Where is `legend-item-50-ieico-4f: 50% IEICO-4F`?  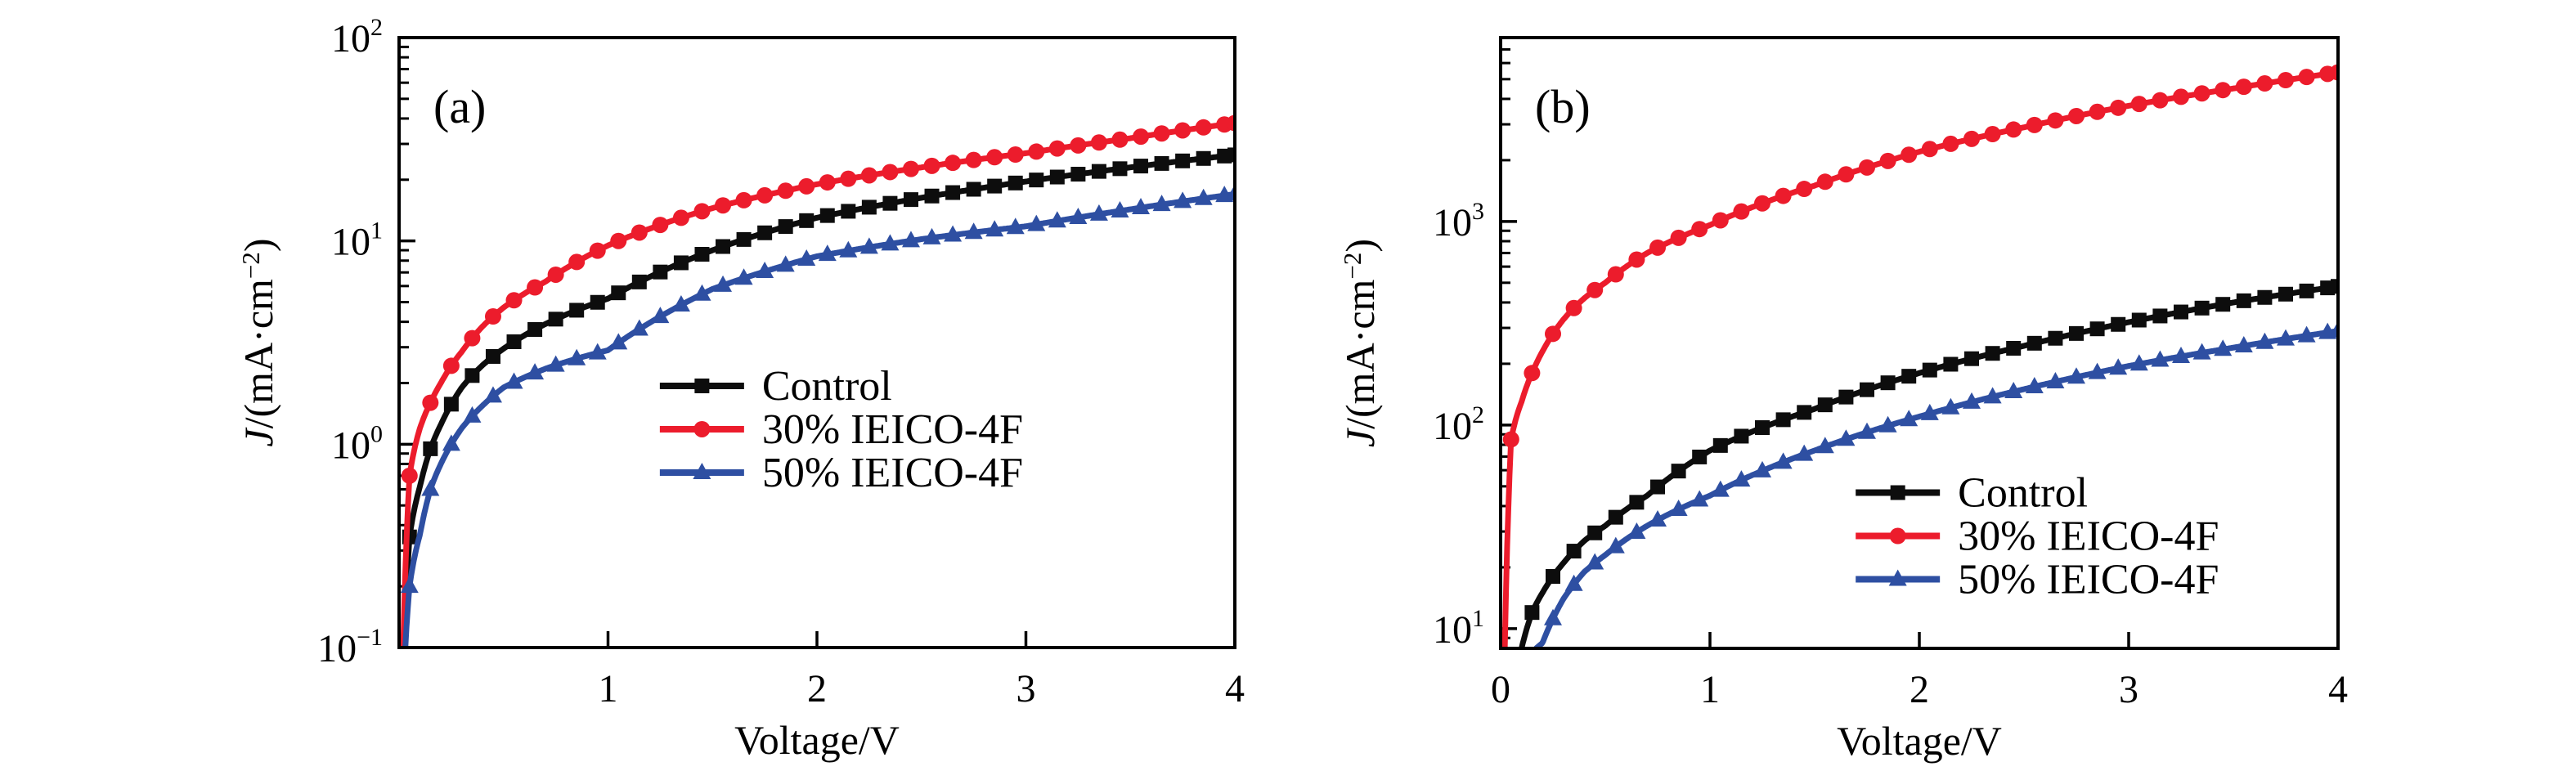
legend-item-50-ieico-4f: 50% IEICO-4F is located at coordinates (2037, 580).